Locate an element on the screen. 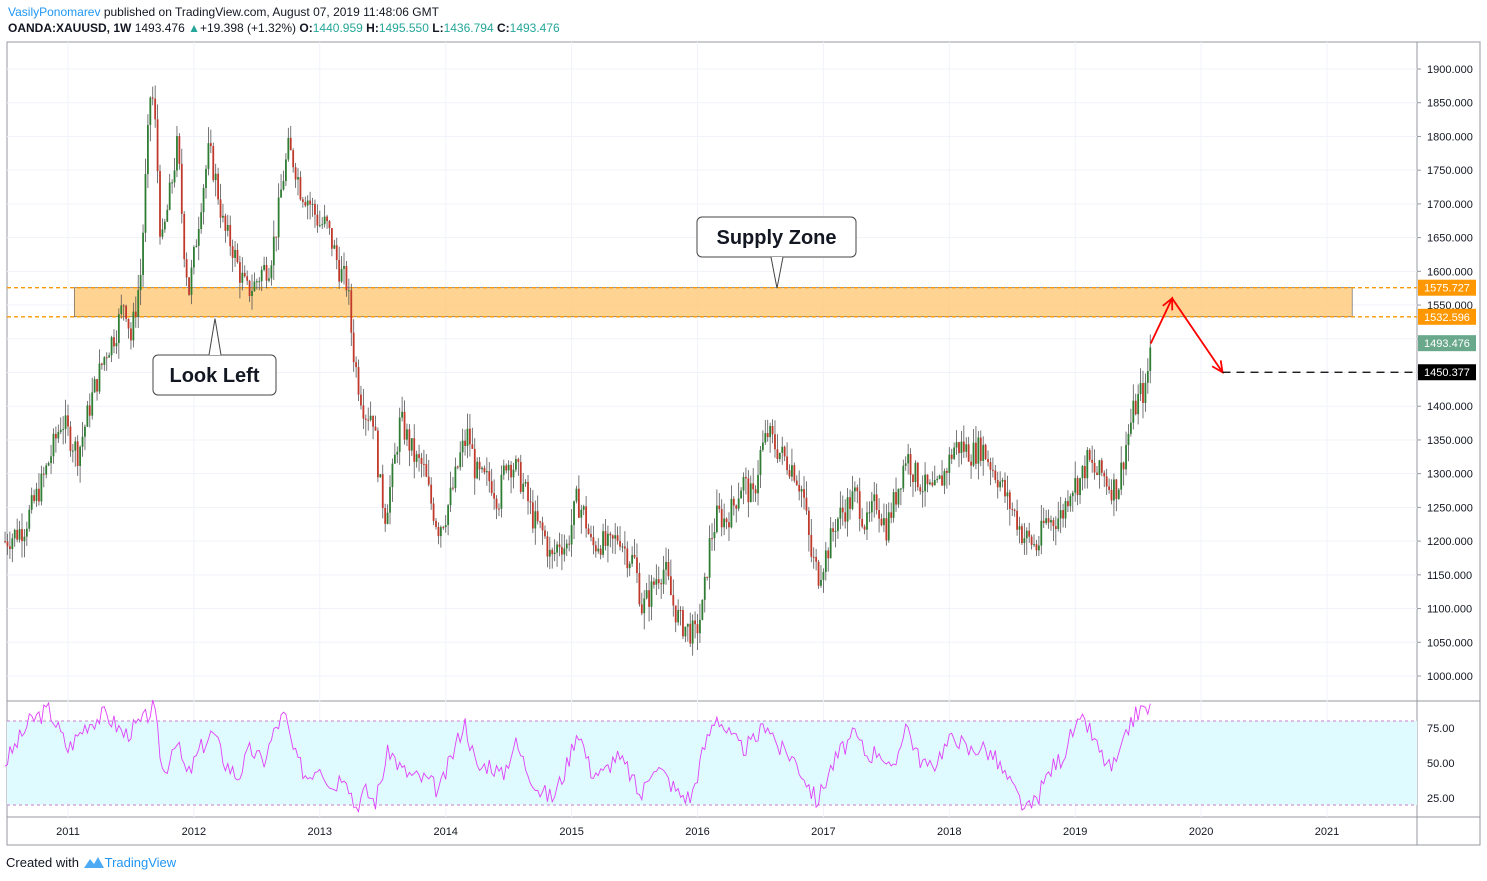 This screenshot has height=881, width=1487. author-link: VasilyPonomarev is located at coordinates (54, 12).